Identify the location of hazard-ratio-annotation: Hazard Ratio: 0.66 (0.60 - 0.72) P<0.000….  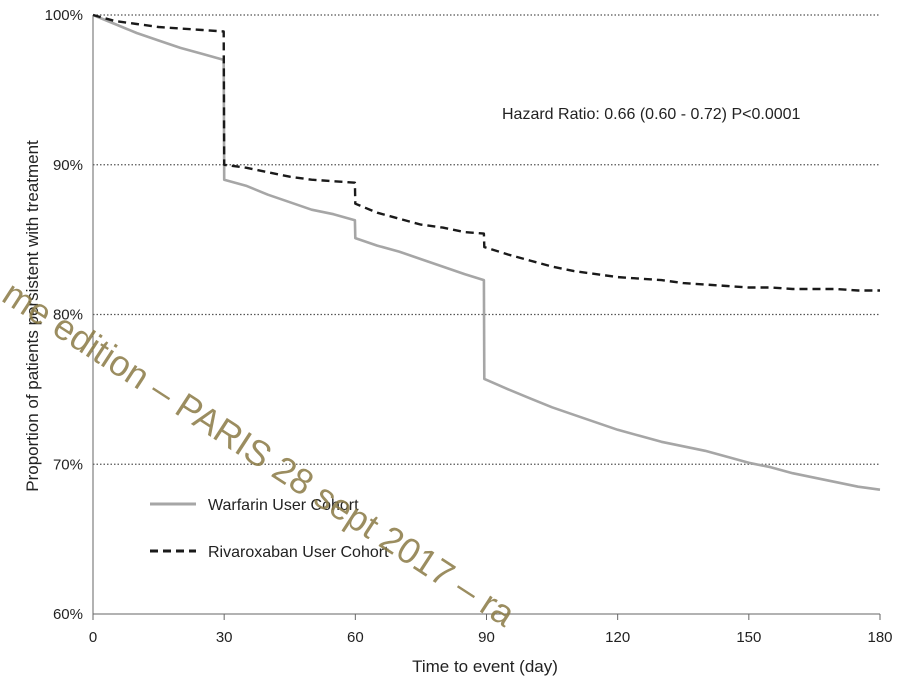
(651, 114).